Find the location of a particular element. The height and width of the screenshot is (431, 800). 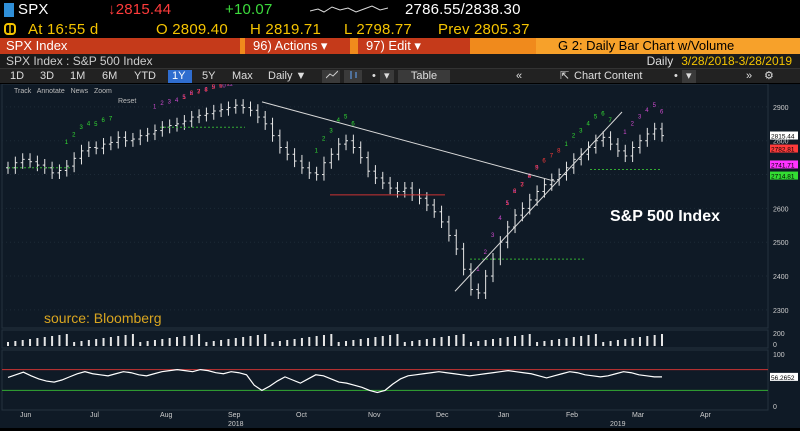

table-button: Table is located at coordinates (424, 76).